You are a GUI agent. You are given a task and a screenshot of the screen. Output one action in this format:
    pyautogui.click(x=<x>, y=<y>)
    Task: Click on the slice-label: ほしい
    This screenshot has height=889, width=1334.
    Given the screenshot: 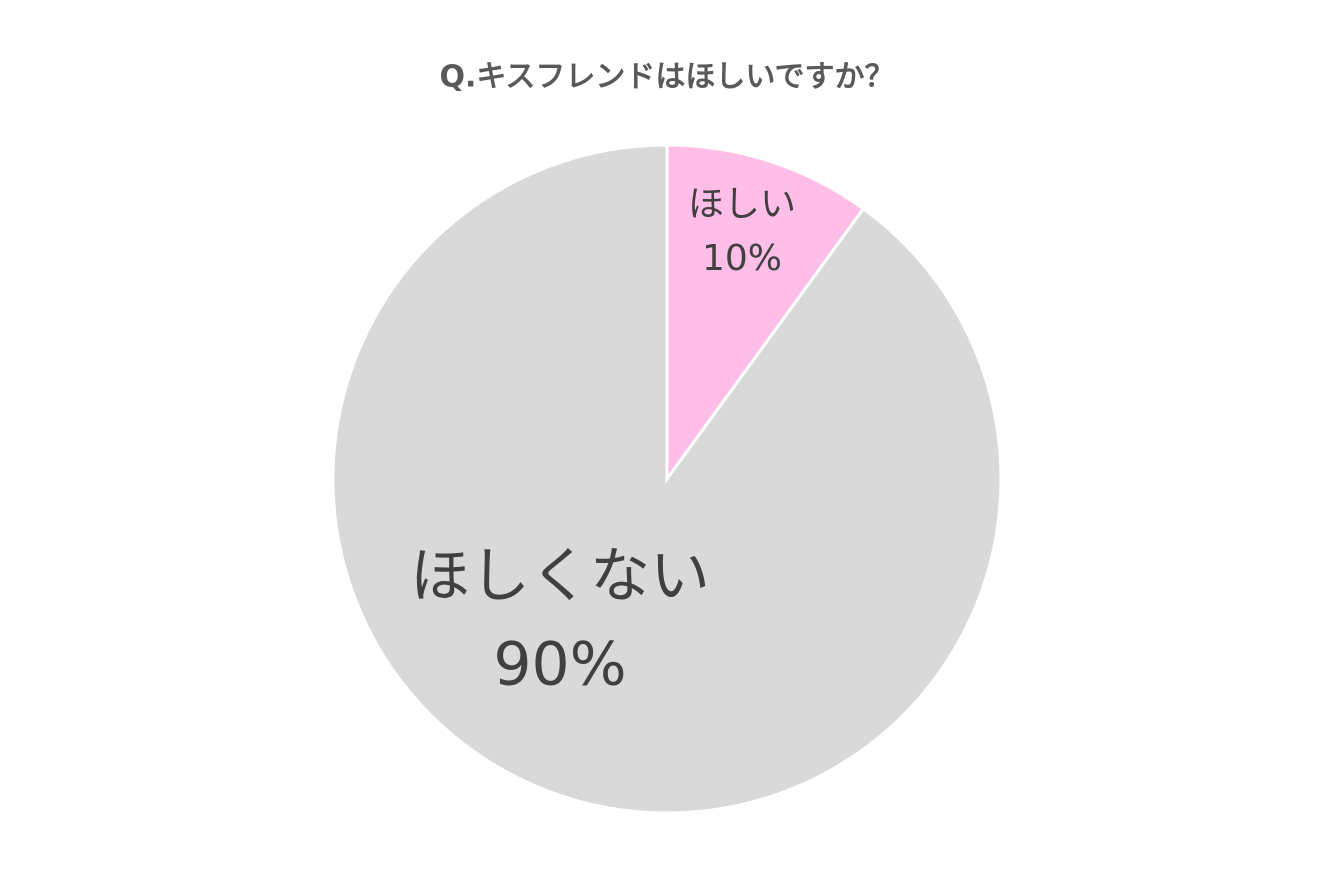 What is the action you would take?
    pyautogui.click(x=742, y=204)
    